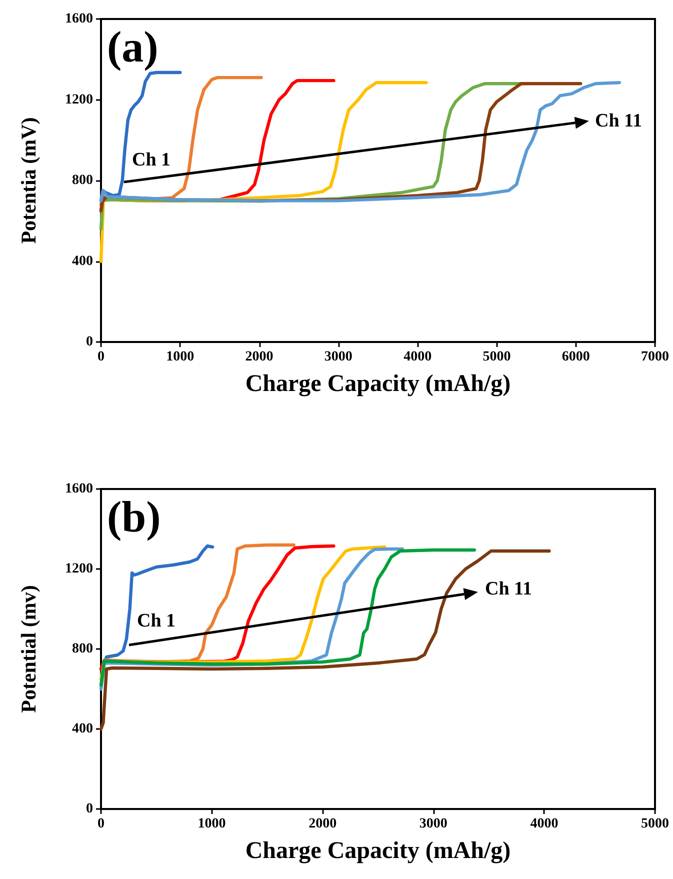  Describe the element at coordinates (28, 180) in the screenshot. I see `y-axis-title: Potentia (mV)` at that location.